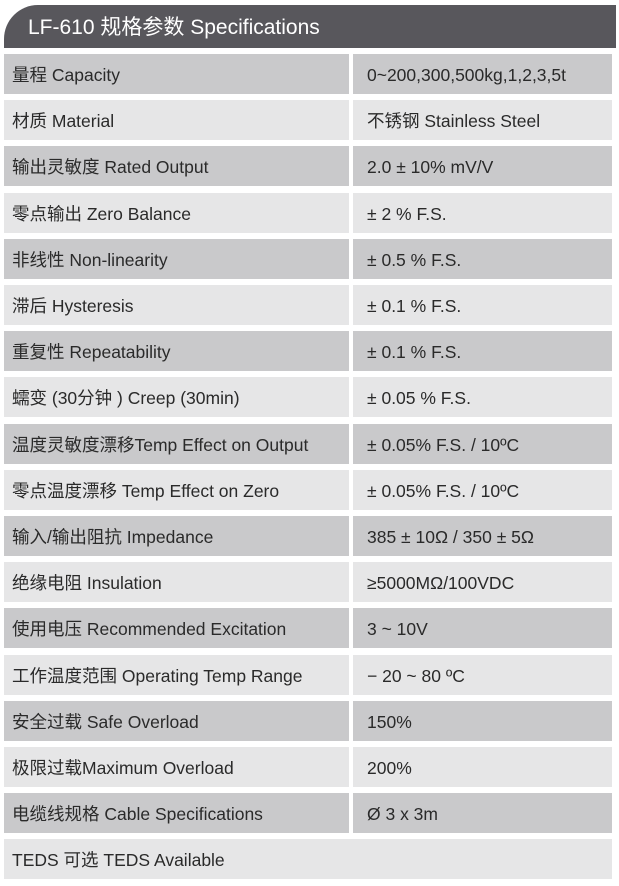 This screenshot has height=886, width=619. I want to click on teds-label: TEDS 可选 TEDS Available, so click(308, 859).